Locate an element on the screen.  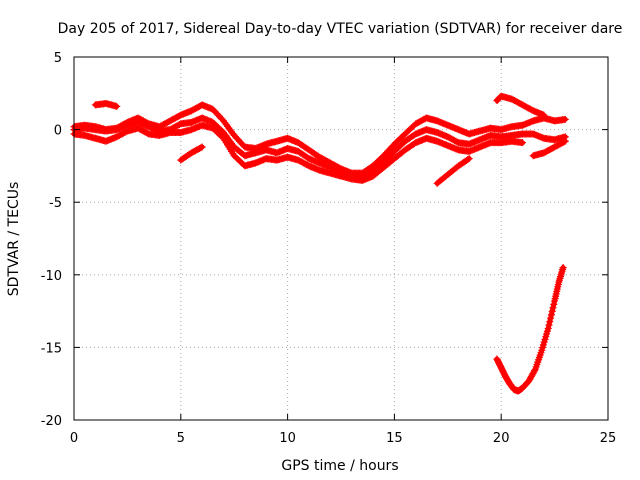
y-tick-label: -20 is located at coordinates (51, 421).